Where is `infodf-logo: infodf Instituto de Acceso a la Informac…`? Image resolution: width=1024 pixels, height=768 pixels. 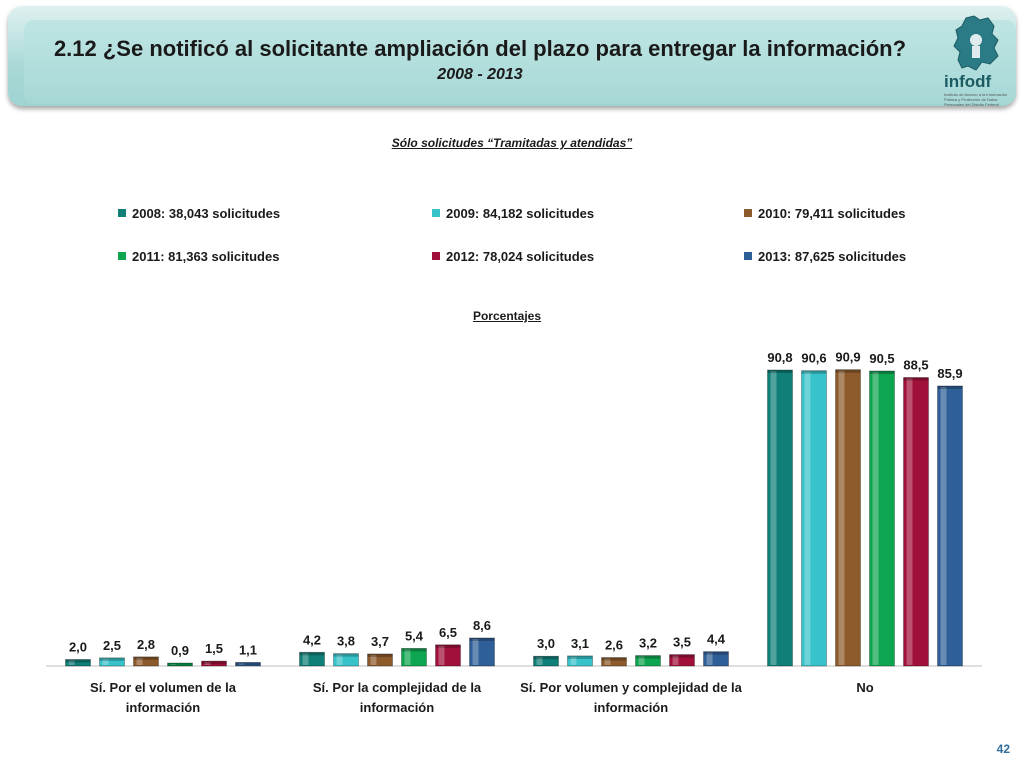 infodf-logo: infodf Instituto de Acceso a la Informac… is located at coordinates (976, 60).